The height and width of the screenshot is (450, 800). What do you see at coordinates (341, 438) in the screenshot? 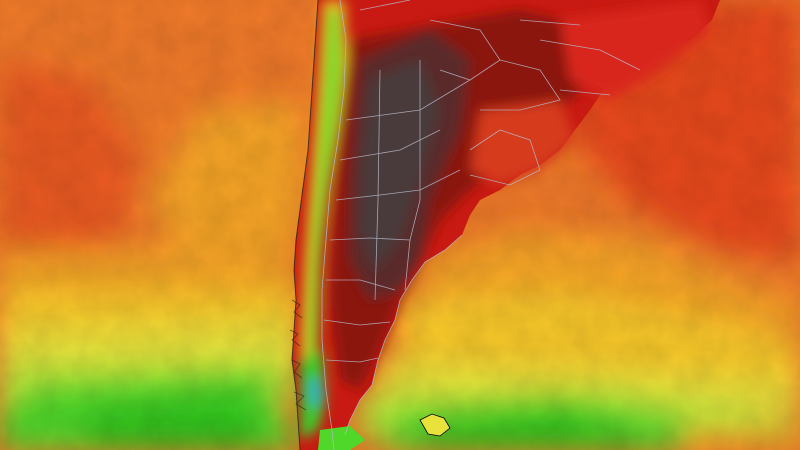
I see `tierra-del-fuego` at bounding box center [341, 438].